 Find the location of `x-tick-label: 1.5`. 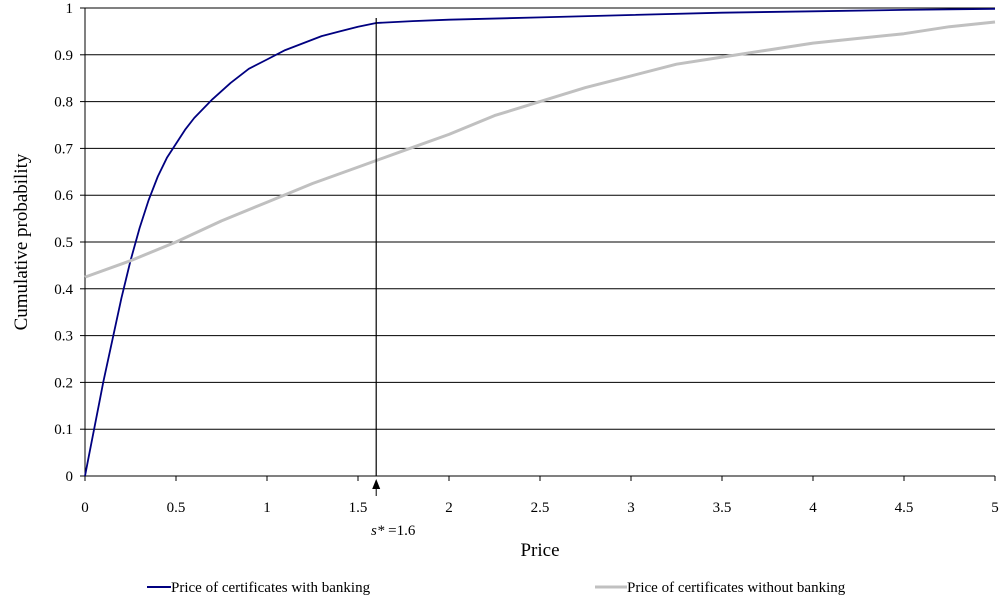

x-tick-label: 1.5 is located at coordinates (358, 508).